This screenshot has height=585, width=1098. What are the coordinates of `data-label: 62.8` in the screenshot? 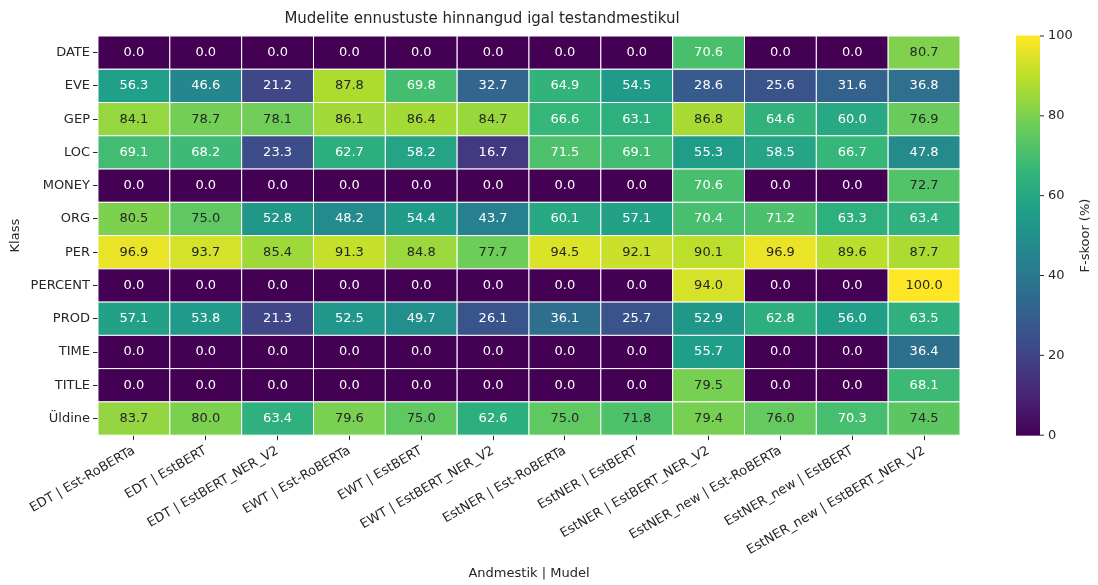 It's located at (780, 318).